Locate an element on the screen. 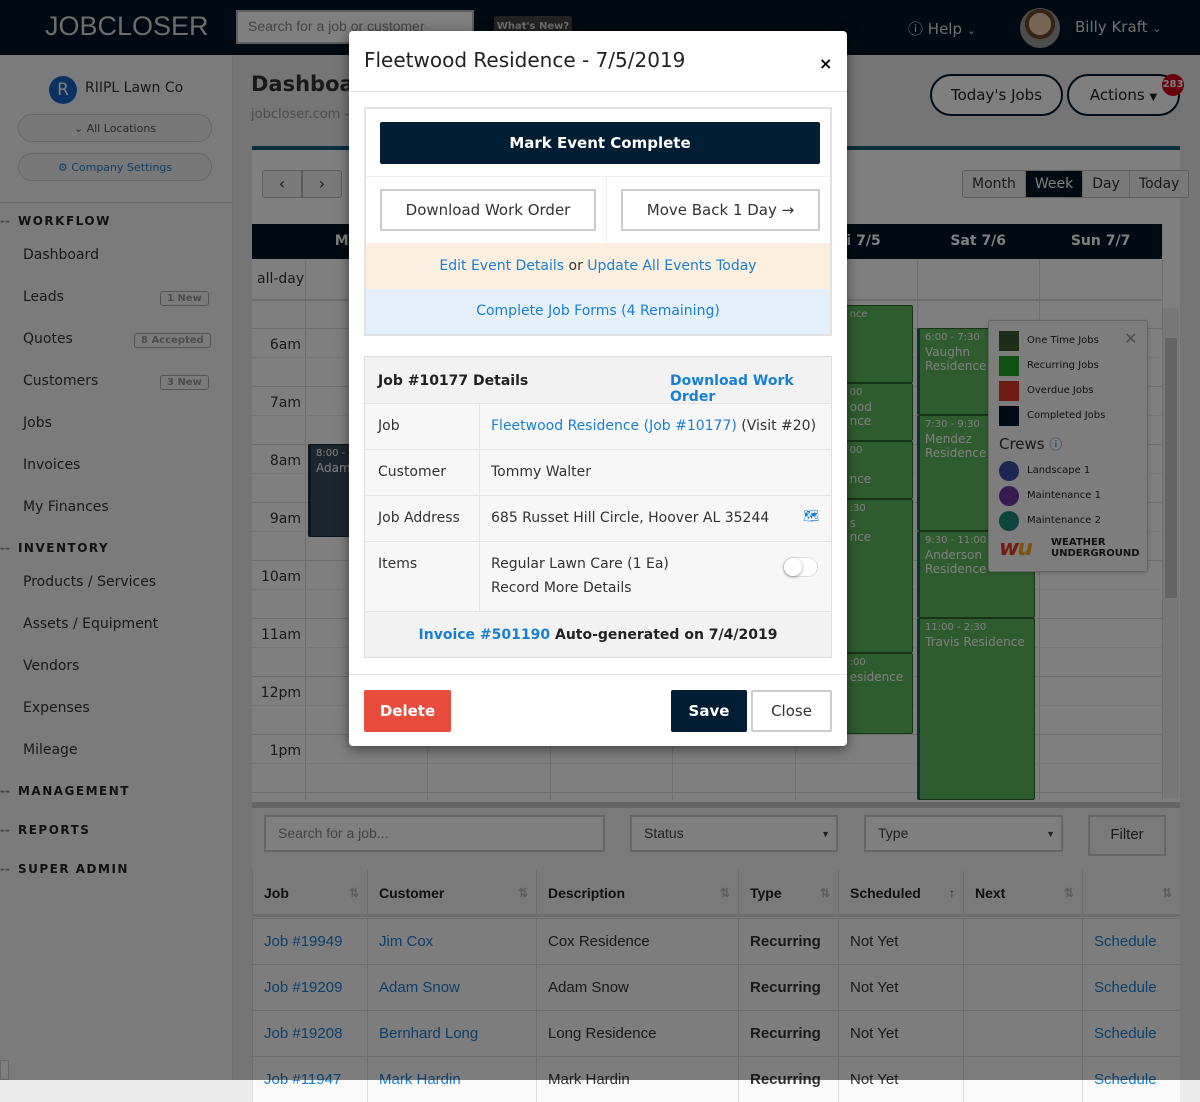 The width and height of the screenshot is (1200, 1102). job-forms-bar: Complete Job Forms (4 Remaining) is located at coordinates (598, 311).